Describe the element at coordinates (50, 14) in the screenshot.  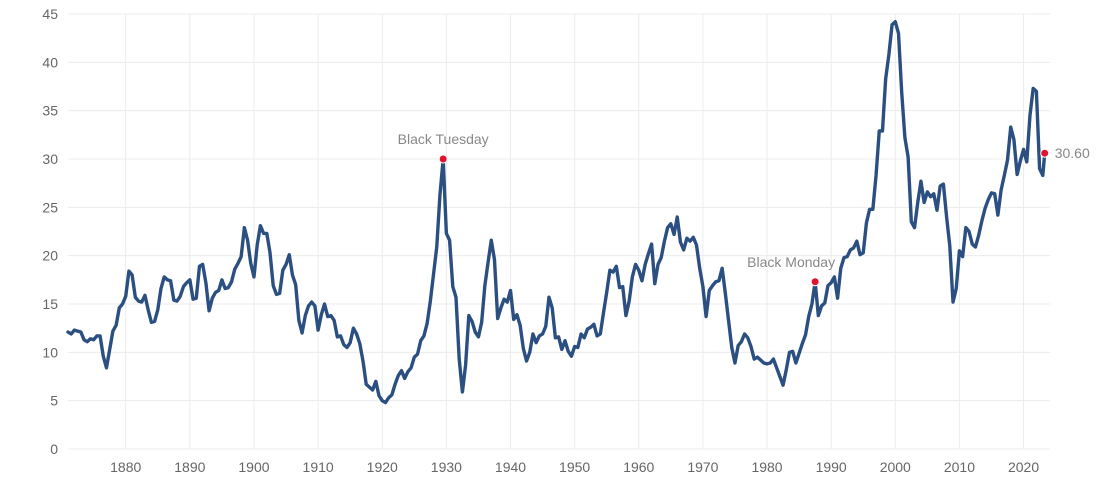
I see `y-tick-label: 45` at that location.